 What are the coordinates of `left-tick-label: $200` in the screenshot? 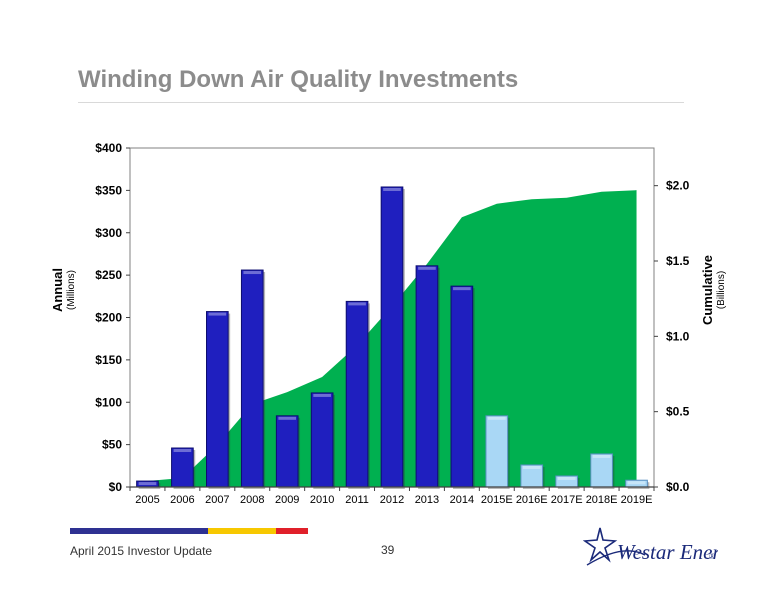 It's located at (108, 318).